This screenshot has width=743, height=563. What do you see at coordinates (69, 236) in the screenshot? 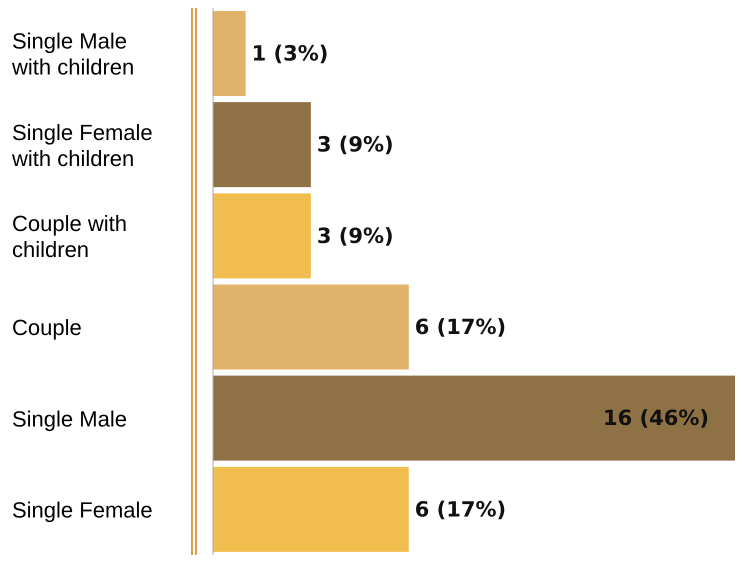
I see `y-tick-label: Couple with children` at bounding box center [69, 236].